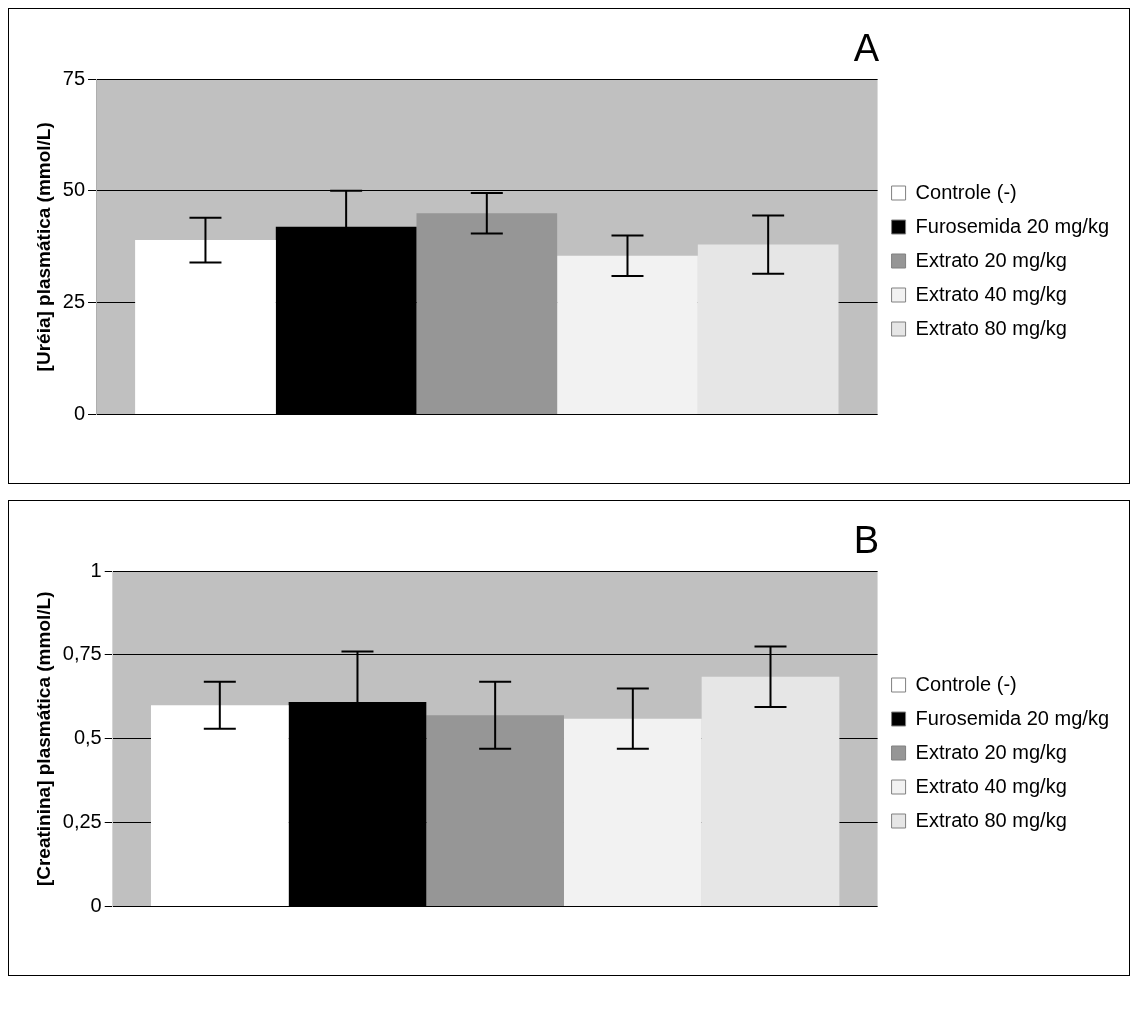 Image resolution: width=1140 pixels, height=1021 pixels. Describe the element at coordinates (43, 739) in the screenshot. I see `y-axis-title: [Creatinina] plasmática (mmol/L)` at that location.